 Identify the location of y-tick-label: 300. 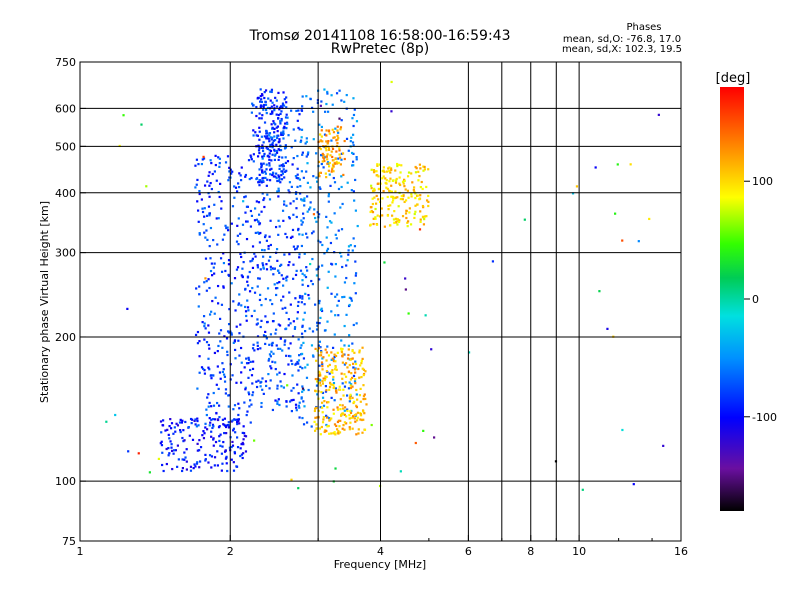
(65, 253).